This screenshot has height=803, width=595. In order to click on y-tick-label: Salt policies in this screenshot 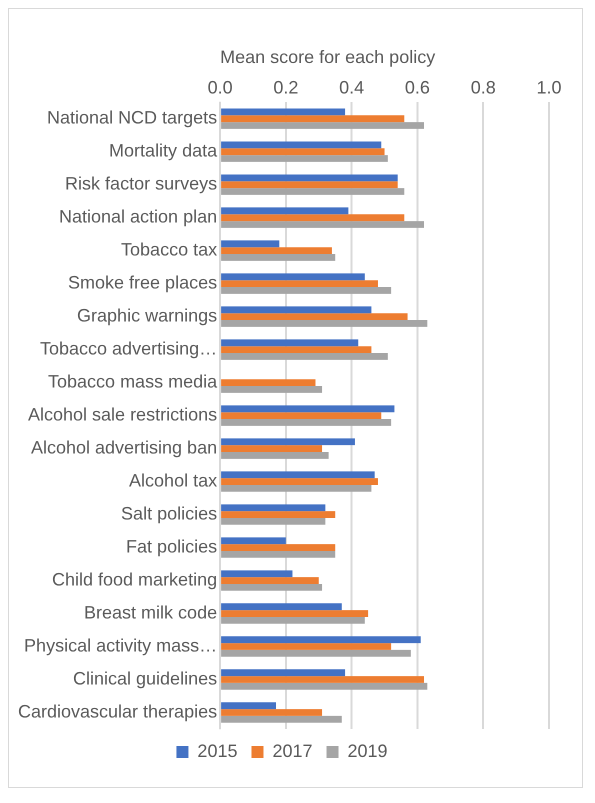, I will do `click(169, 514)`.